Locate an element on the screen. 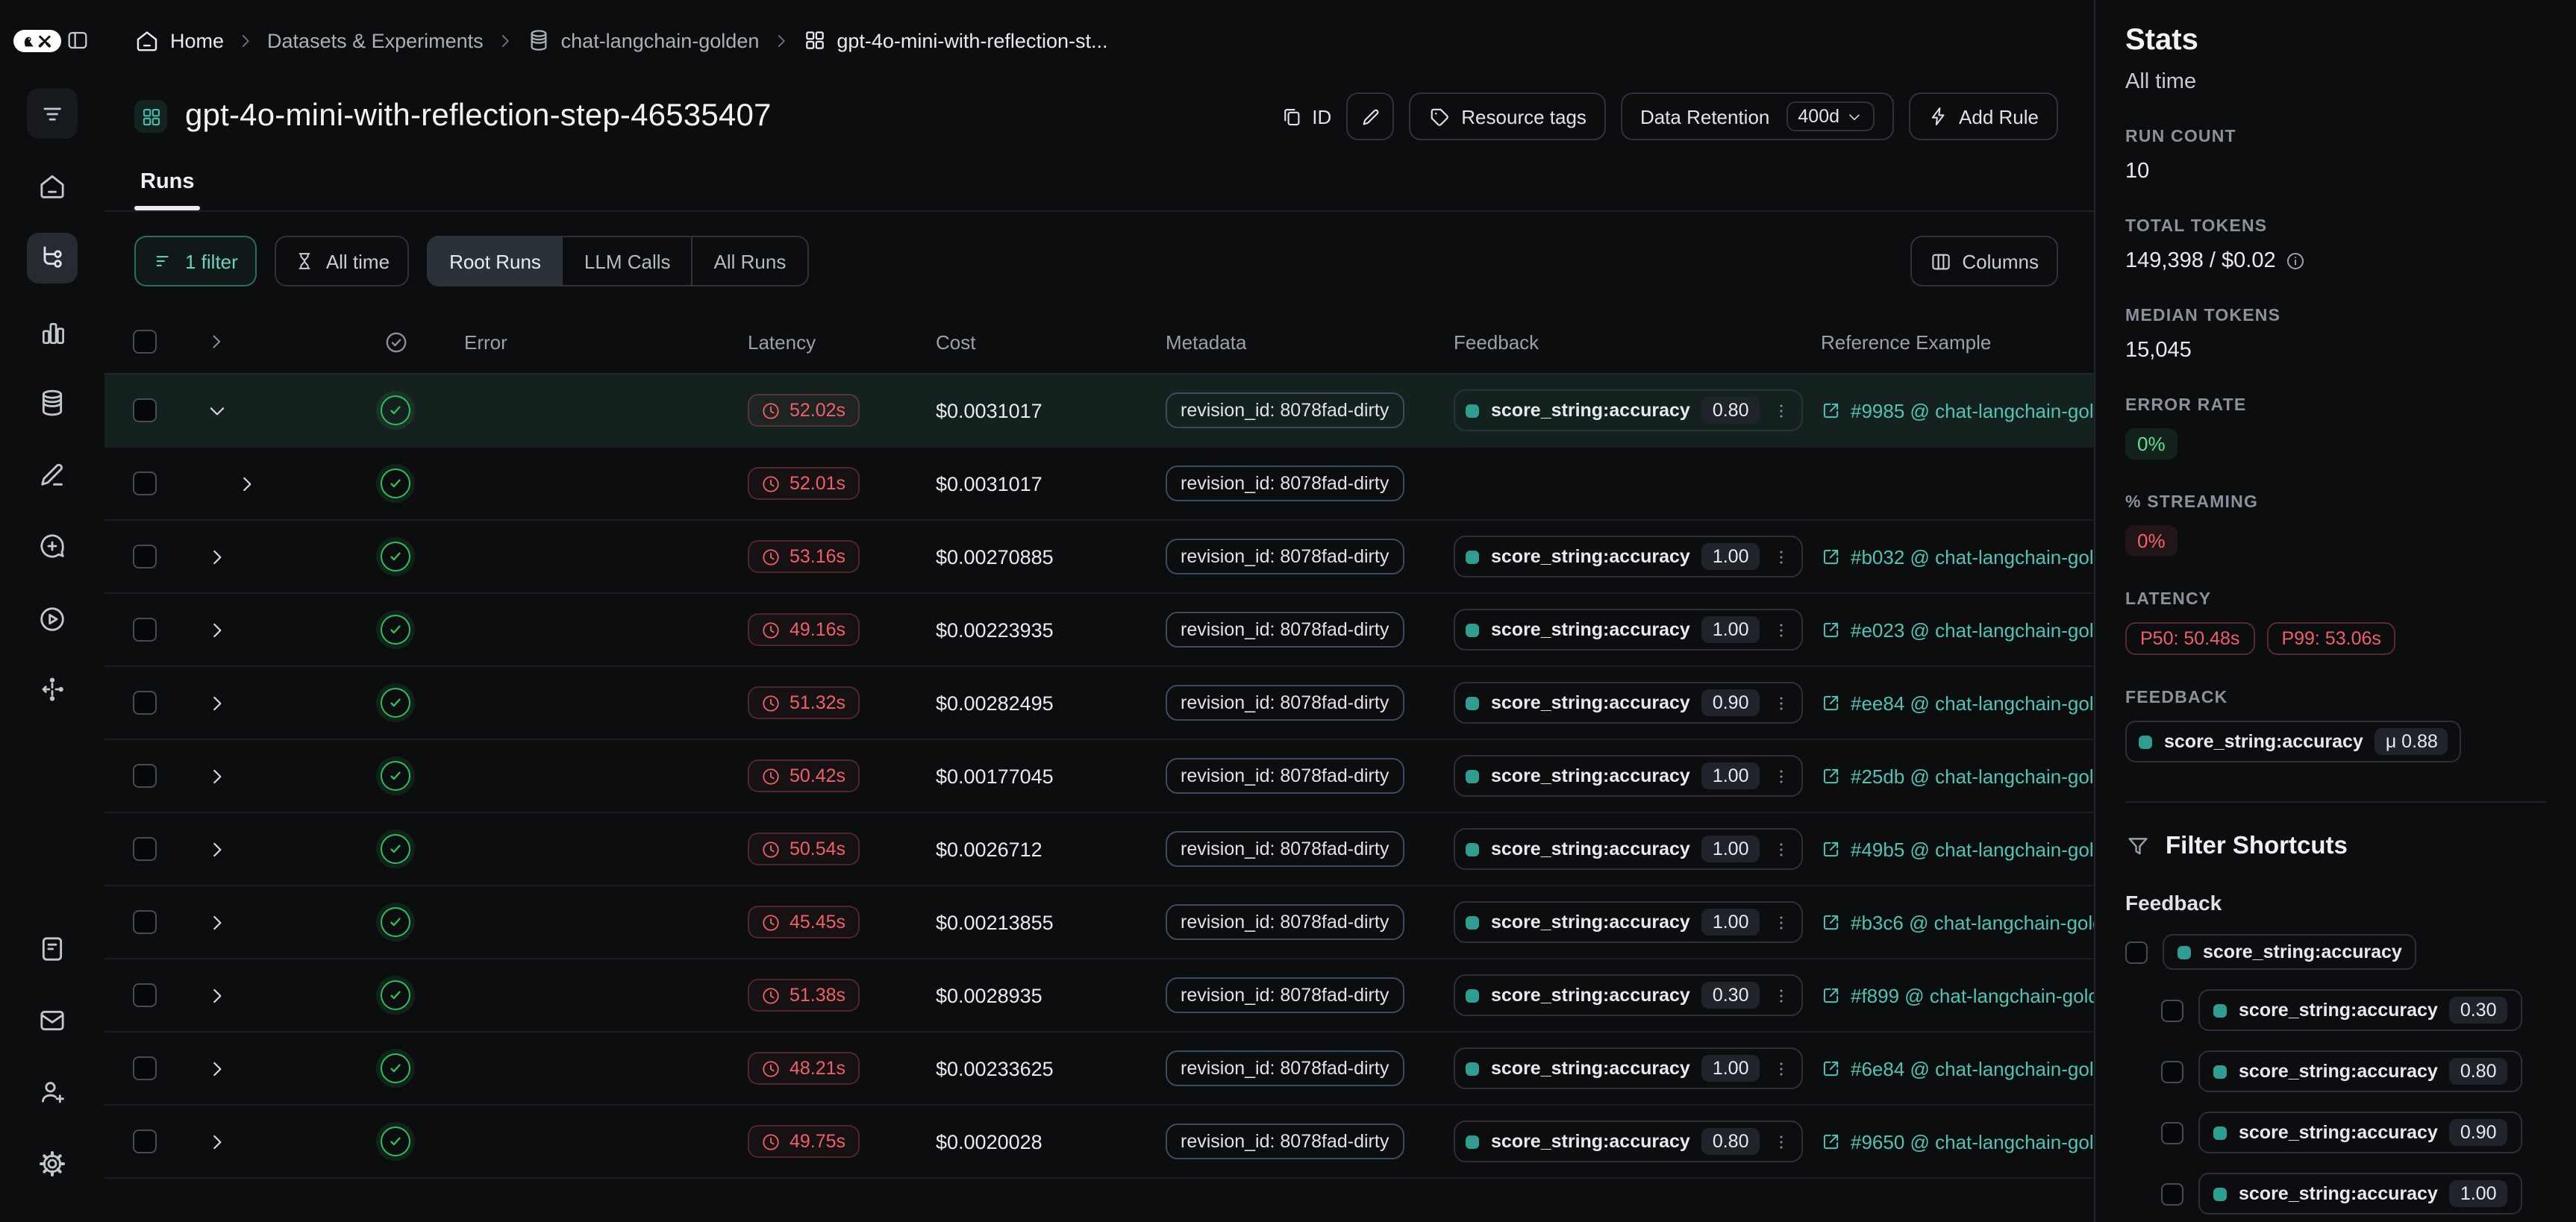 This screenshot has width=2576, height=1222. annotation-queues-icon is located at coordinates (53, 474).